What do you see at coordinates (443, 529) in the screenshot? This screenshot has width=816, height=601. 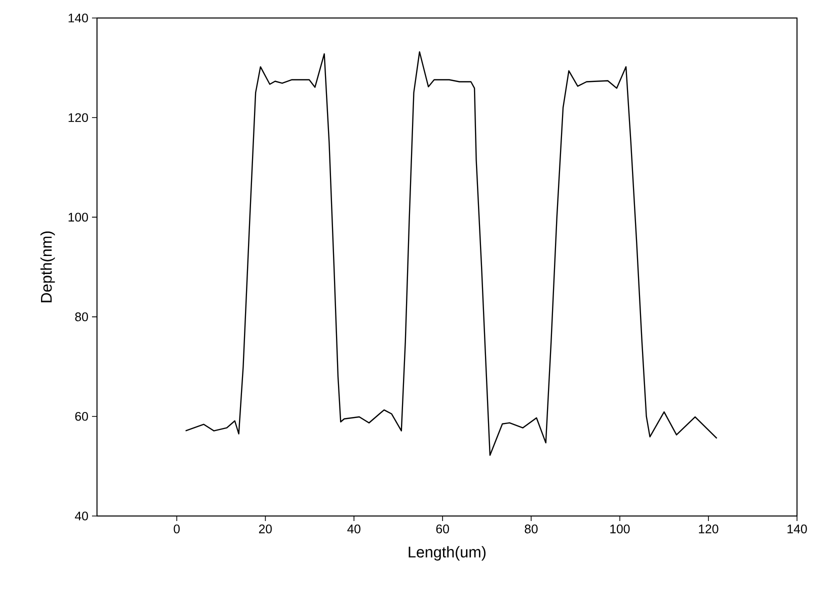 I see `x-tick-label: 60` at bounding box center [443, 529].